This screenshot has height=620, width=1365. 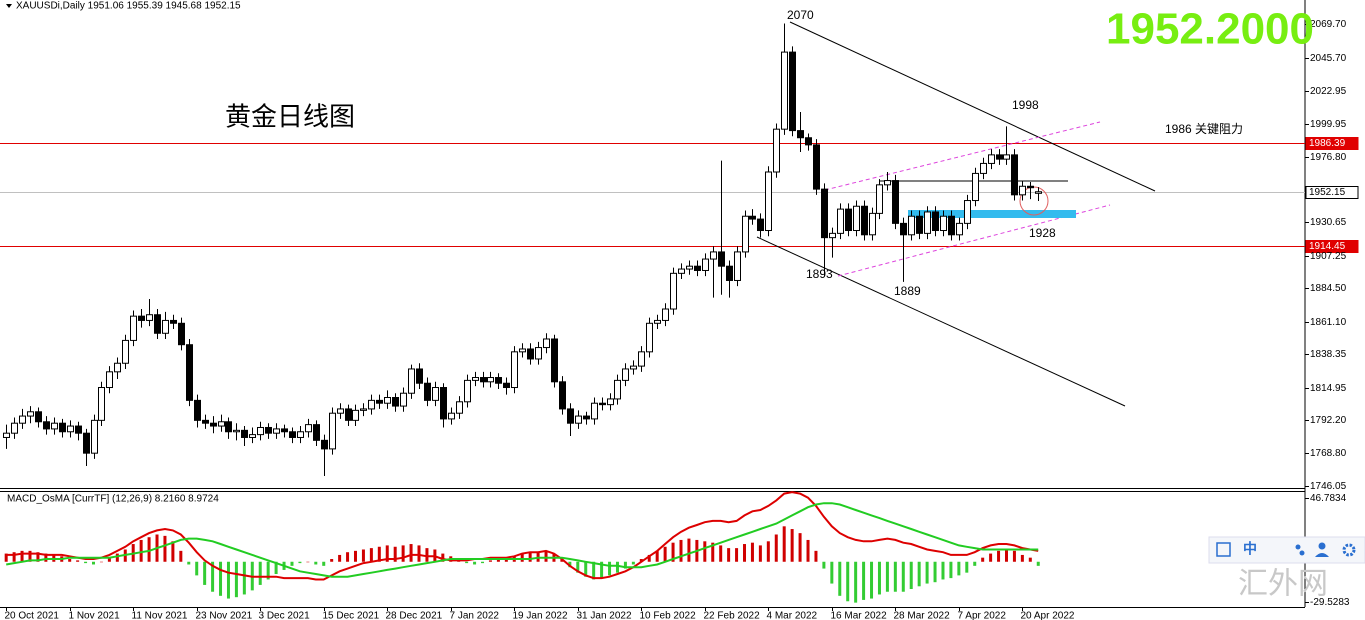 I want to click on x-tick-label: 11 Nov 2021, so click(x=160, y=615).